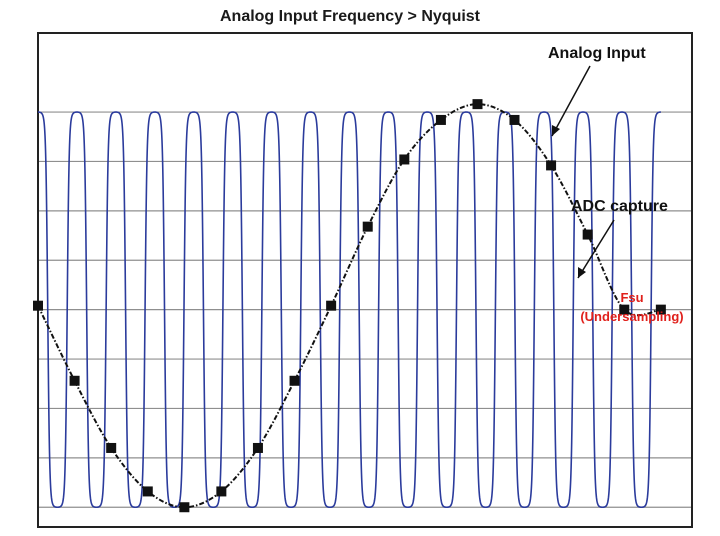 The image size is (720, 536). What do you see at coordinates (556, 130) in the screenshot?
I see `annotation-analog-arrowhead` at bounding box center [556, 130].